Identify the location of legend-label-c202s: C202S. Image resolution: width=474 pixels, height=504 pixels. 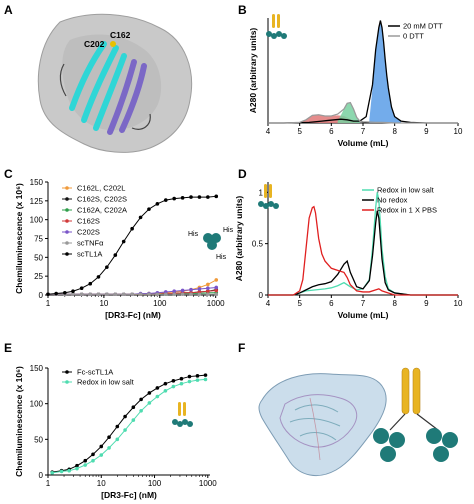
(88, 232).